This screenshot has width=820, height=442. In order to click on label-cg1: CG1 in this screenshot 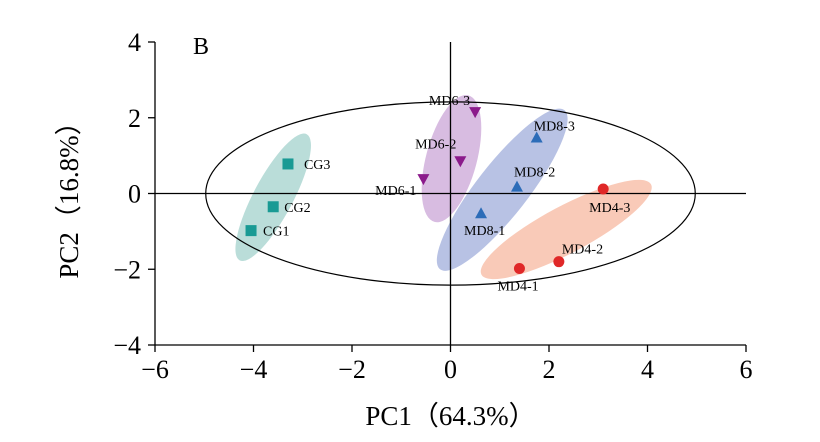, I will do `click(276, 232)`.